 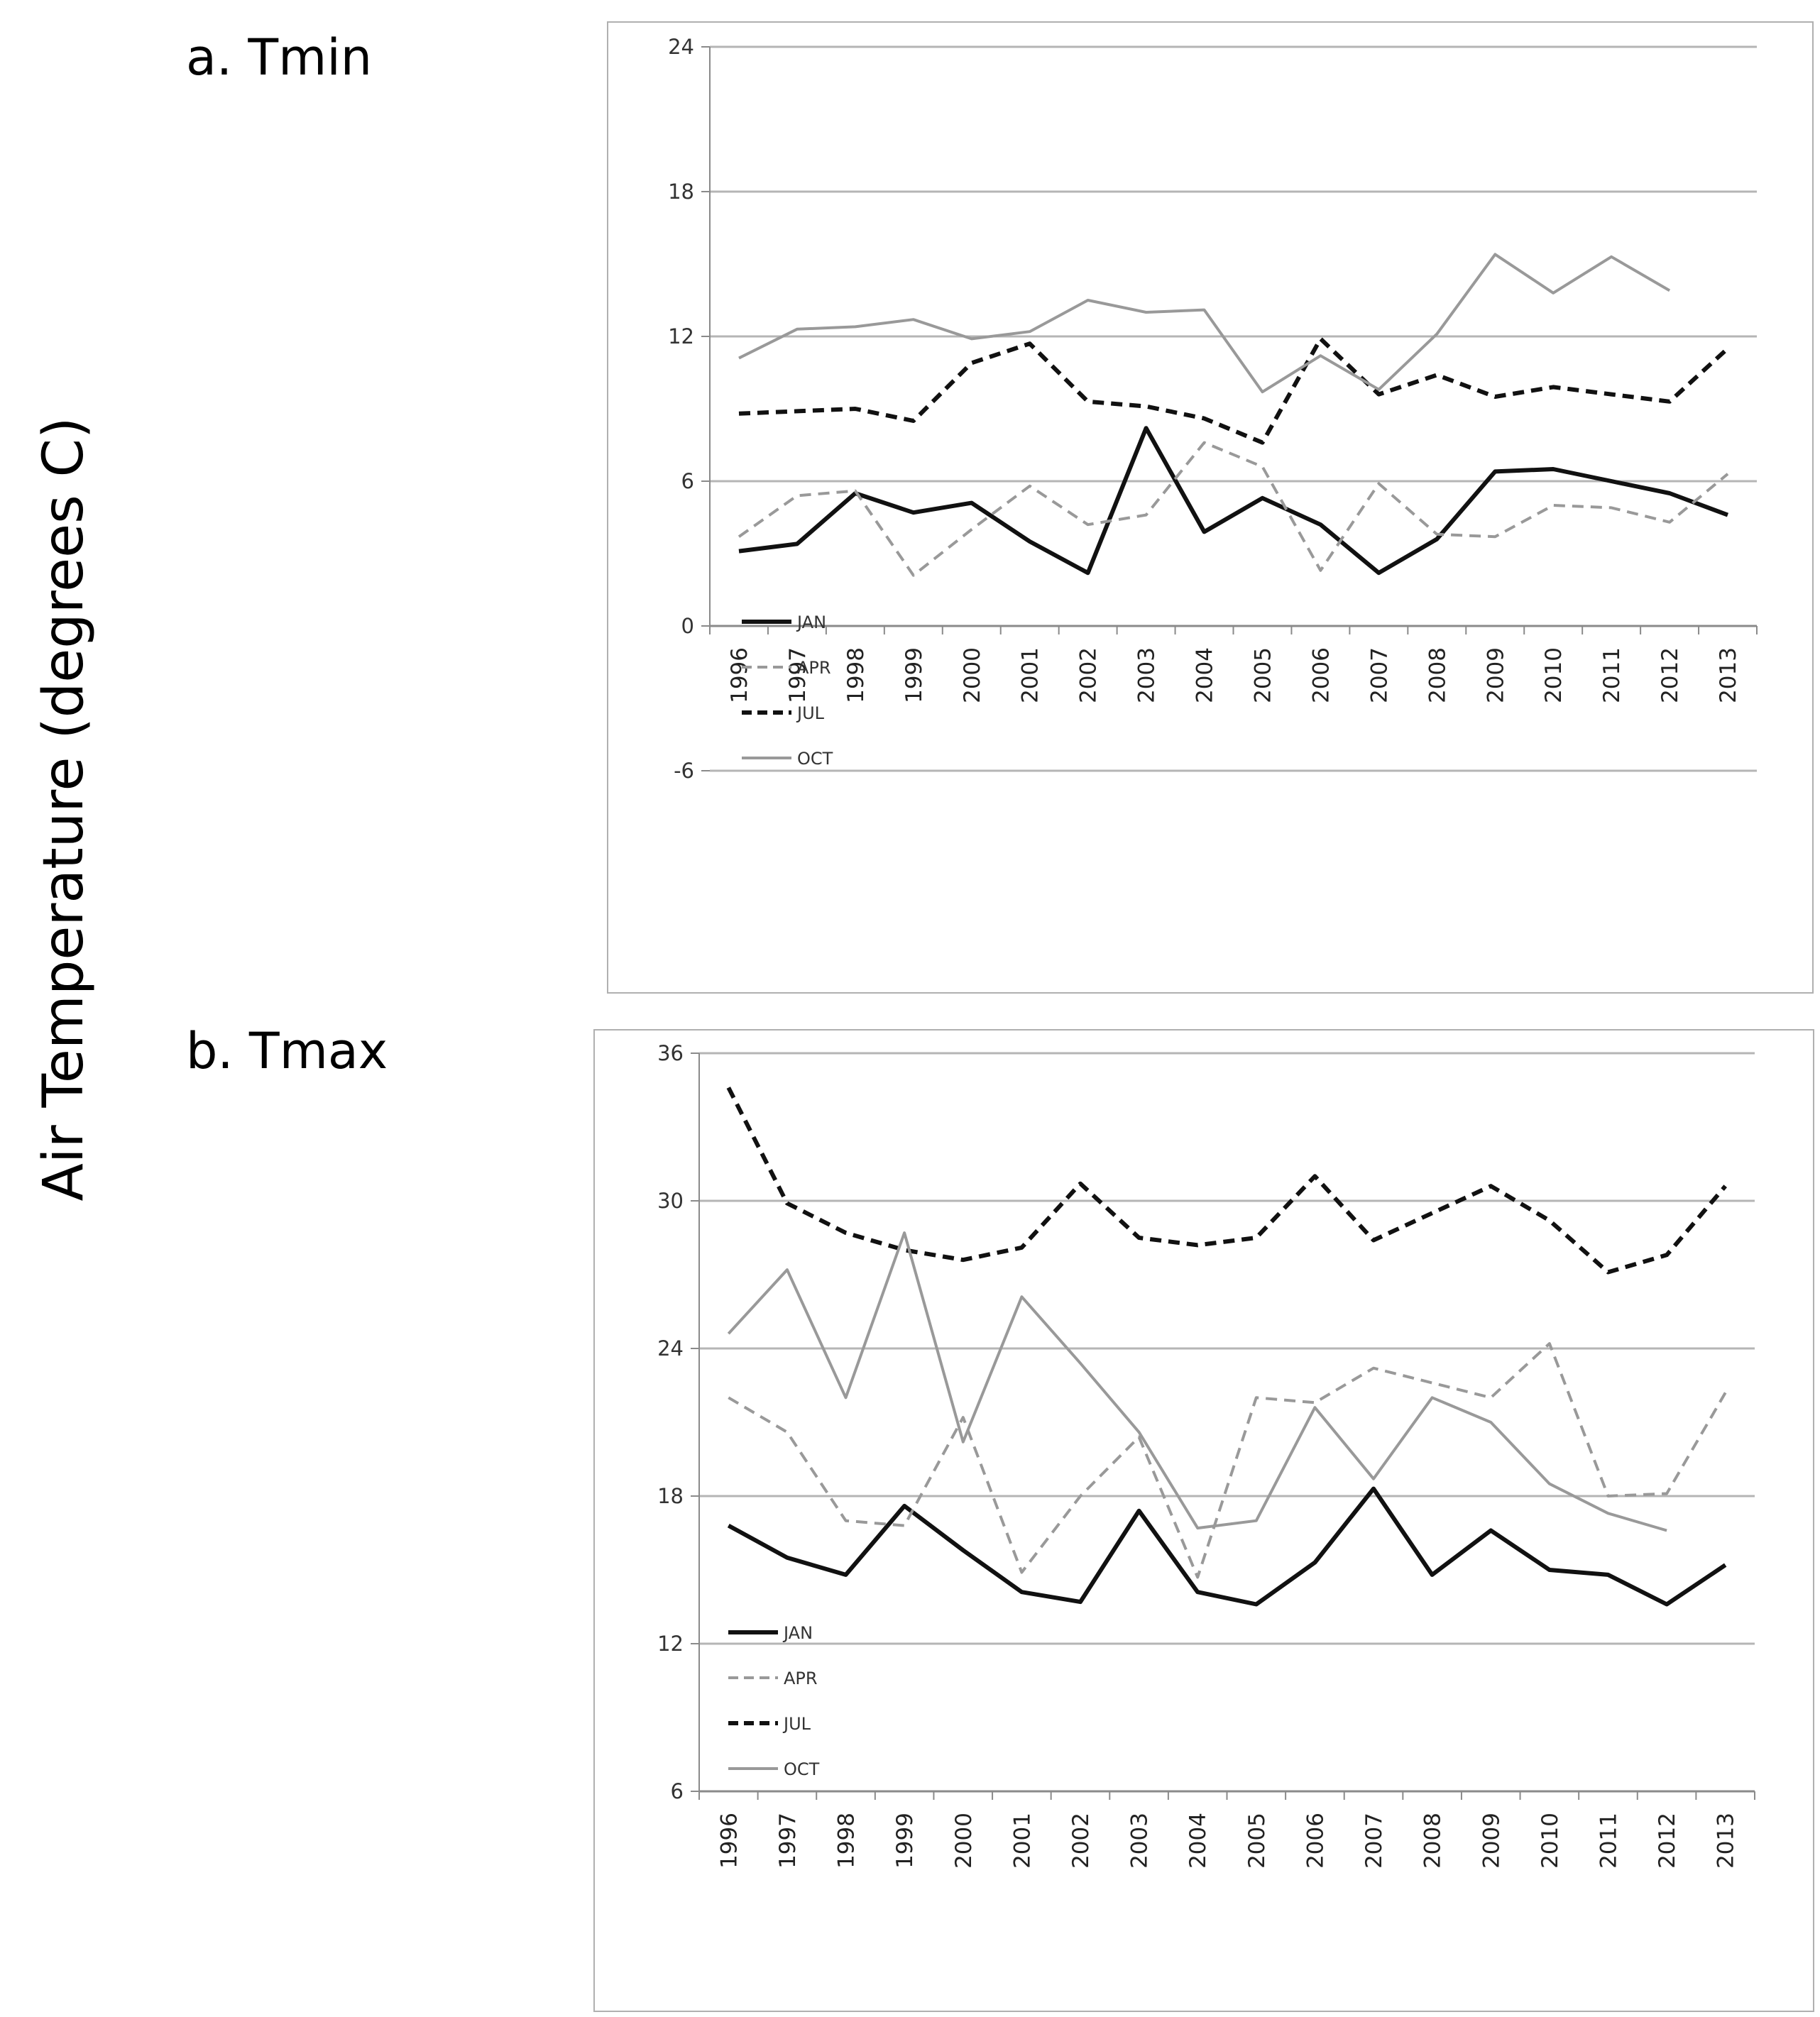 I want to click on y-tick-label: -6, so click(x=684, y=771).